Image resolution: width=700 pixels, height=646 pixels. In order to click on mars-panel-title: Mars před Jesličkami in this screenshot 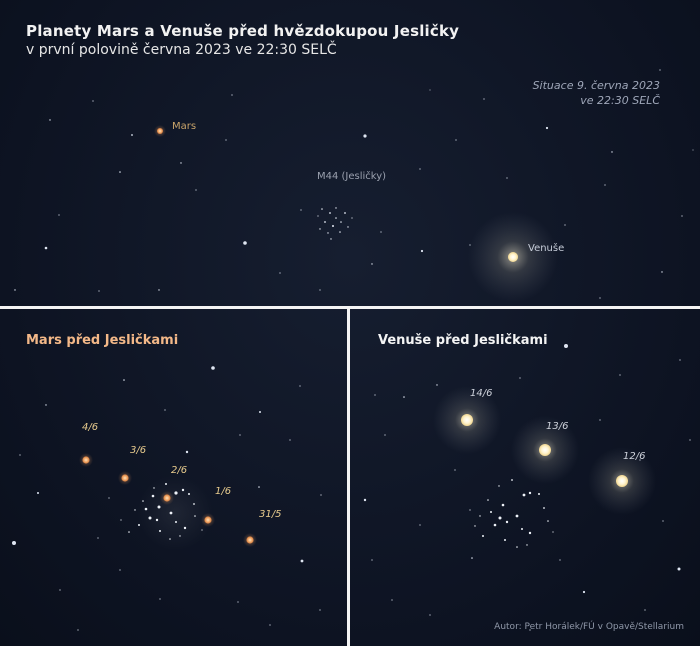, I will do `click(102, 340)`.